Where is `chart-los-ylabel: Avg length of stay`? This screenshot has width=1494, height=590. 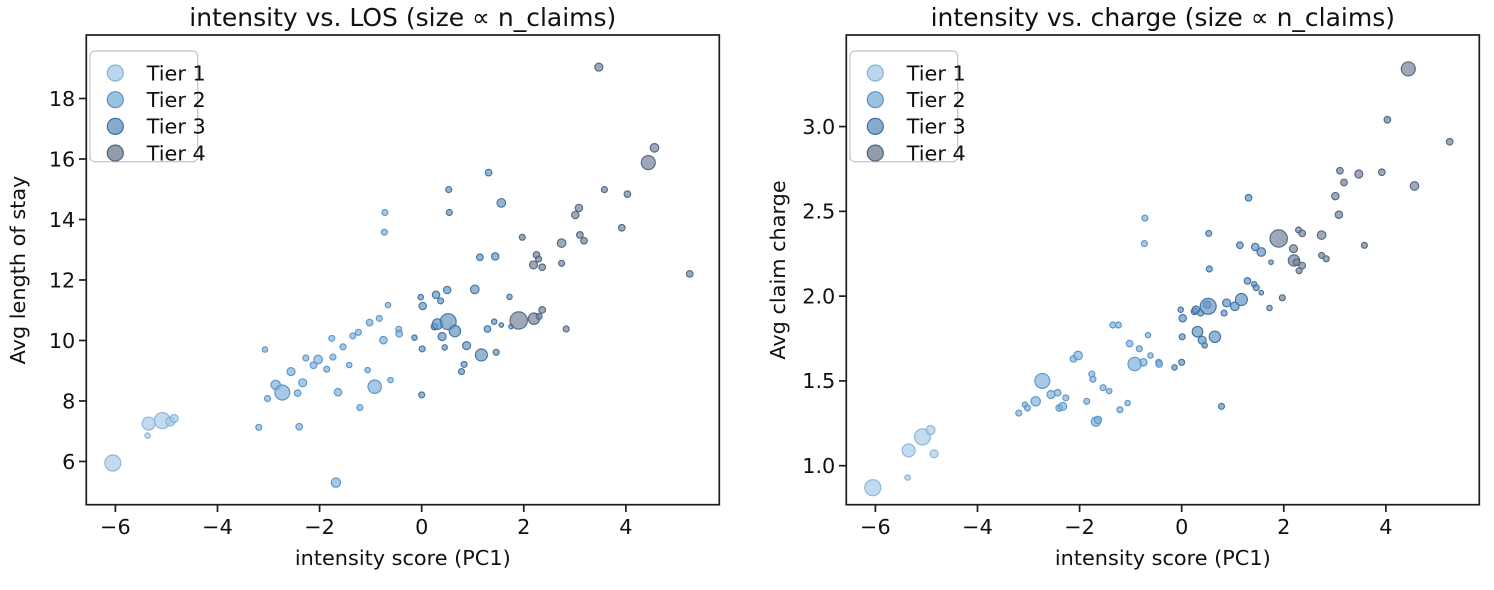 chart-los-ylabel: Avg length of stay is located at coordinates (18, 270).